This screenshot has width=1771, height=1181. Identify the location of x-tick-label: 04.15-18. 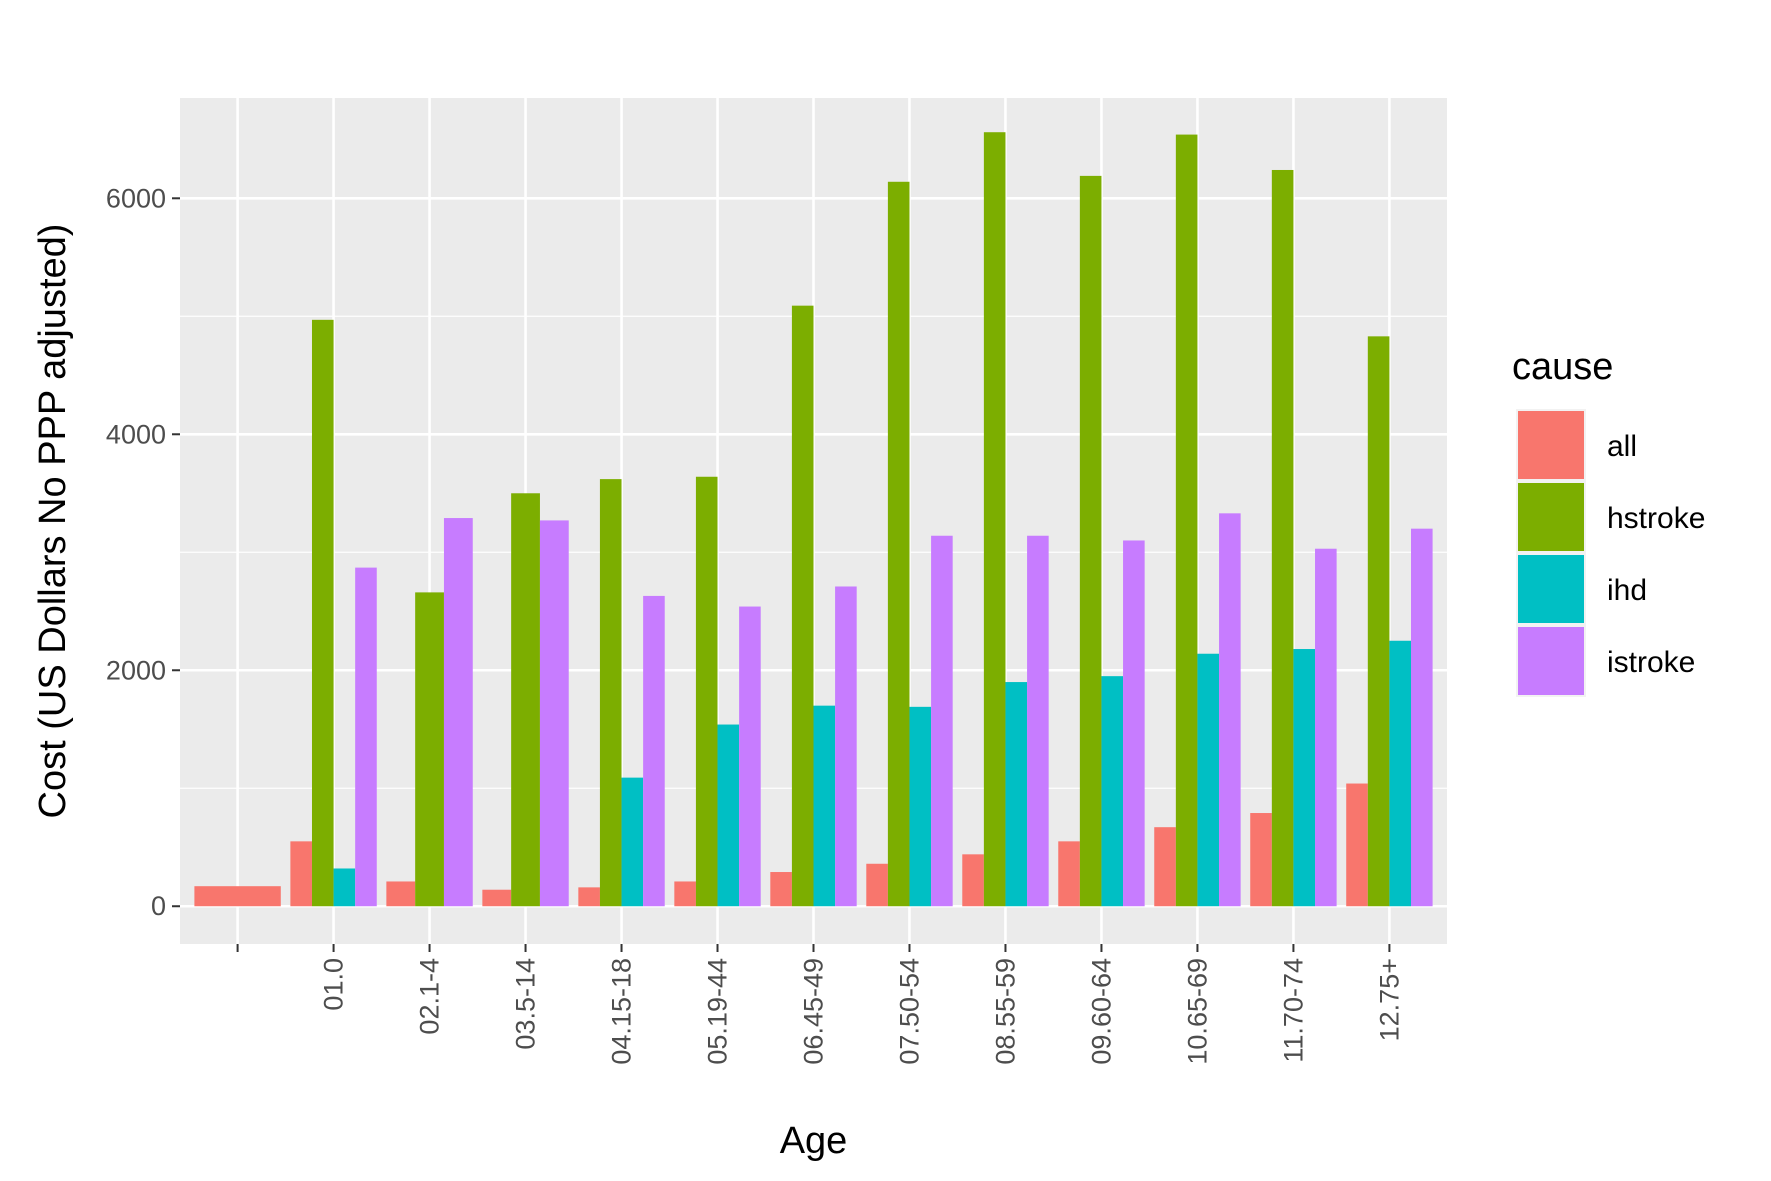
(622, 1011).